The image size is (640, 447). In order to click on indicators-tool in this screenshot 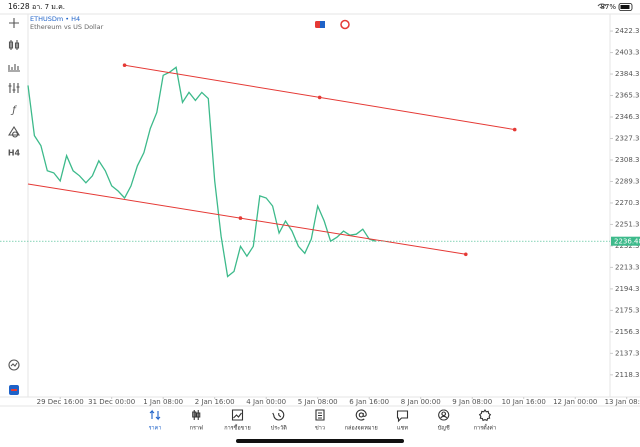, I will do `click(14, 88)`.